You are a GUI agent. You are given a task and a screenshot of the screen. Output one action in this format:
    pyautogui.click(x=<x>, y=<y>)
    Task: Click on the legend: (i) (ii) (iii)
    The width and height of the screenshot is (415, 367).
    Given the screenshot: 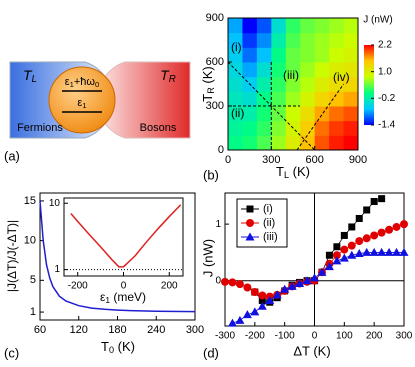 What is the action you would take?
    pyautogui.click(x=262, y=223)
    